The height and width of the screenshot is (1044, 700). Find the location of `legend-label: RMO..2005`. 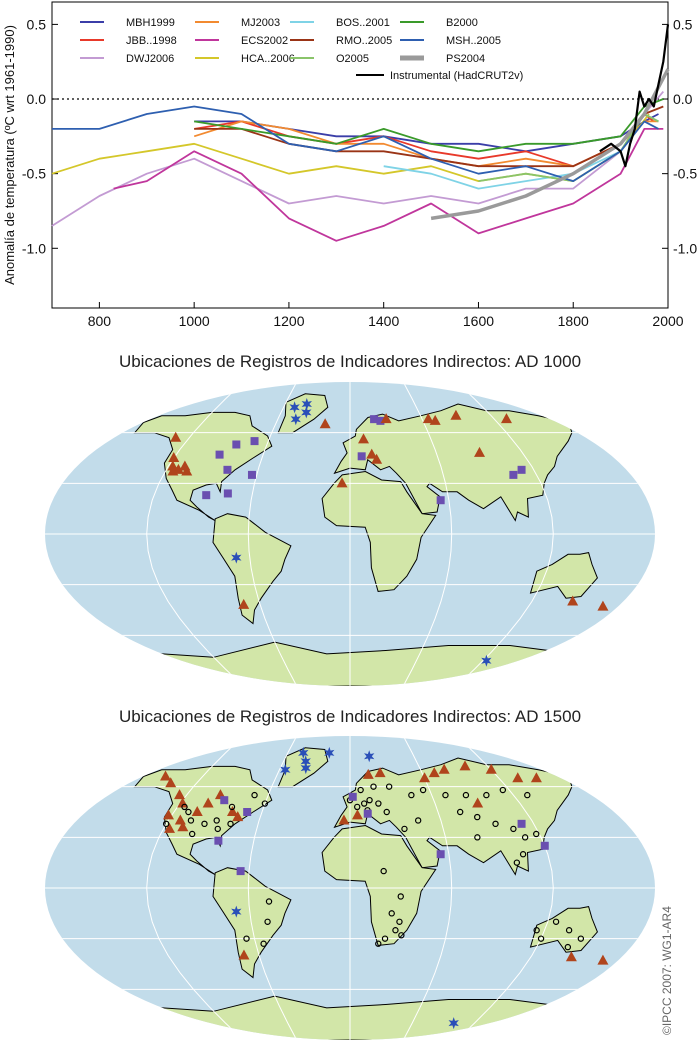

legend-label: RMO..2005 is located at coordinates (364, 41).